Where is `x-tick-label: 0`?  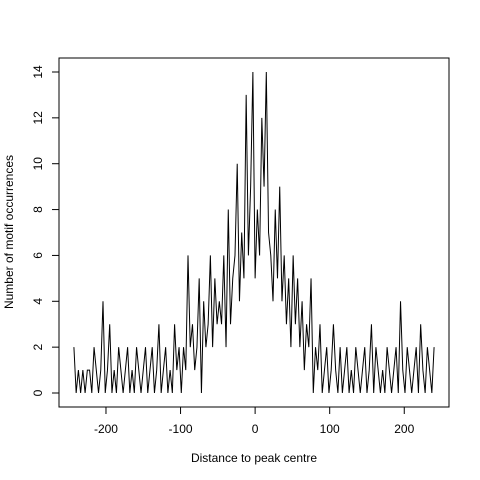
x-tick-label: 0 is located at coordinates (255, 429).